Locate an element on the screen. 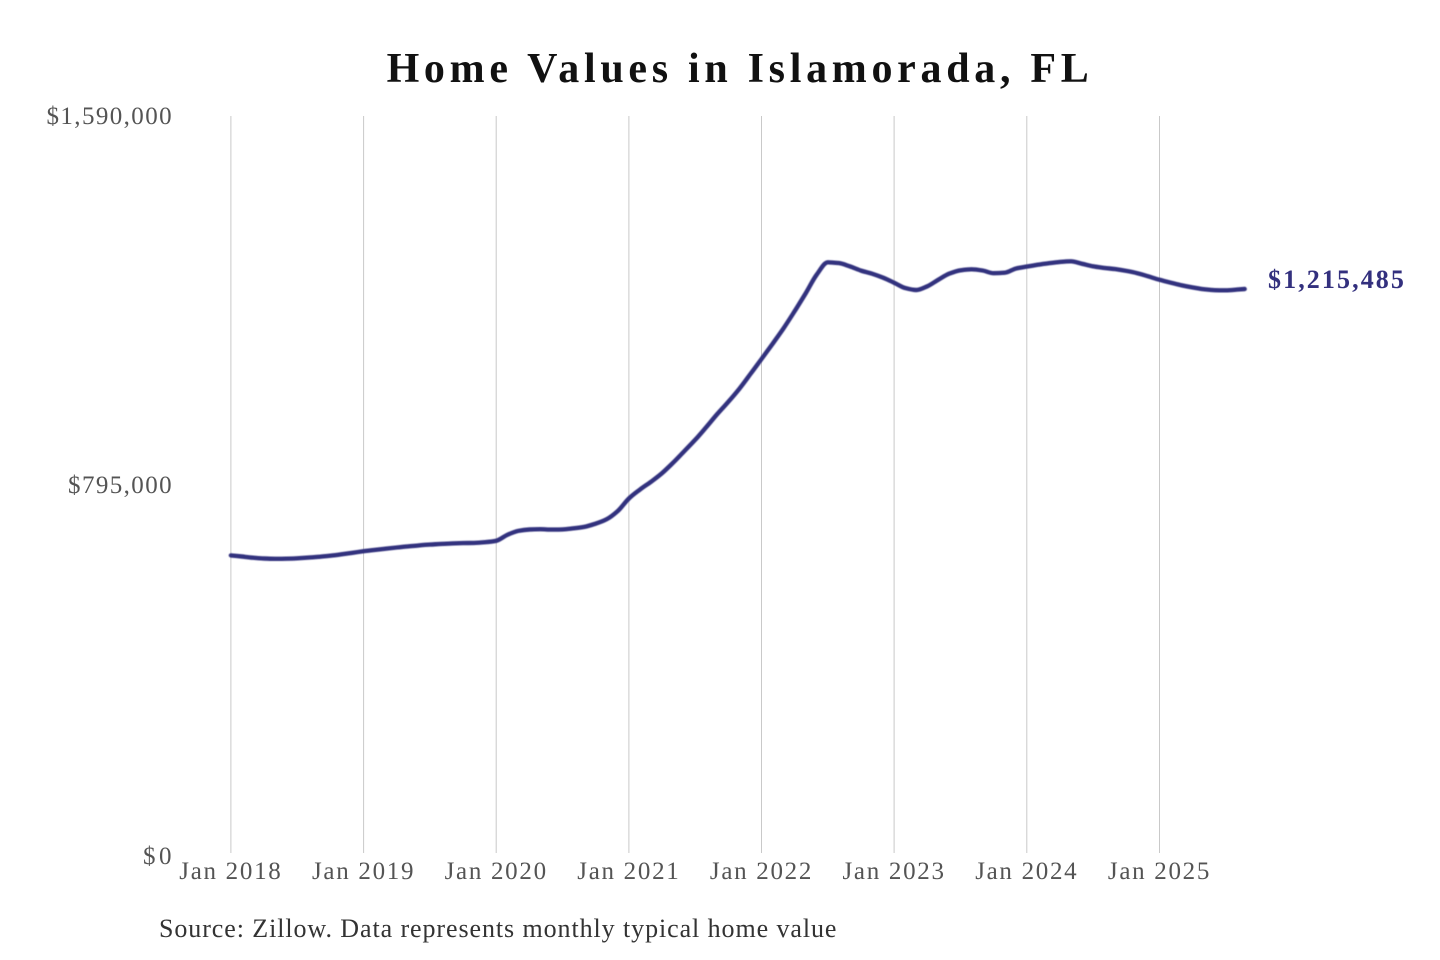 This screenshot has height=960, width=1440. svg-text: Jan 2023 is located at coordinates (894, 871).